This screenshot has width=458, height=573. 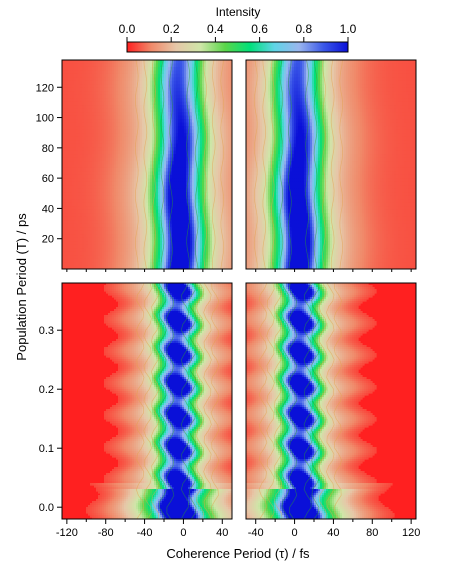 I want to click on colorbar-tick-label: 0.8, so click(x=303, y=29).